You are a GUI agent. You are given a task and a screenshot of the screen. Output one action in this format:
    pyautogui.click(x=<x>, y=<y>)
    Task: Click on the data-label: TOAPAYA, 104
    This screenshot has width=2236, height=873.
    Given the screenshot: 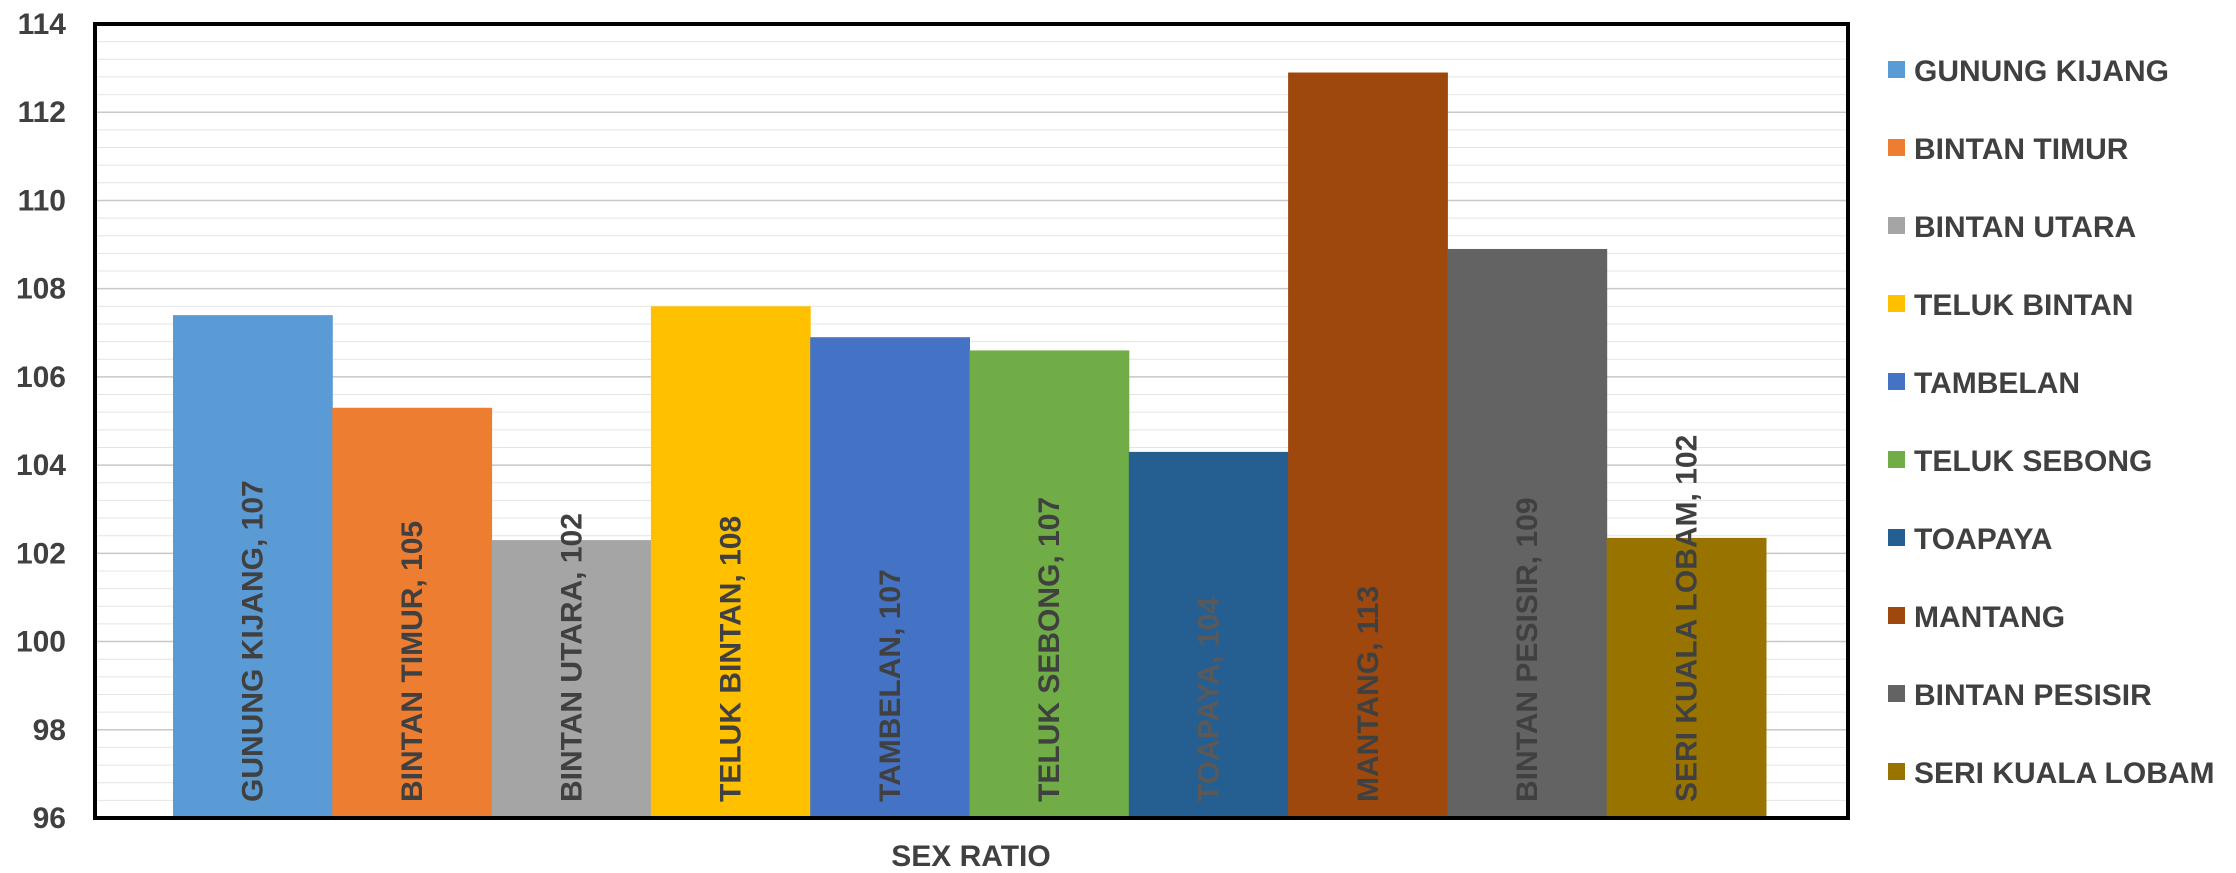 What is the action you would take?
    pyautogui.click(x=1208, y=699)
    